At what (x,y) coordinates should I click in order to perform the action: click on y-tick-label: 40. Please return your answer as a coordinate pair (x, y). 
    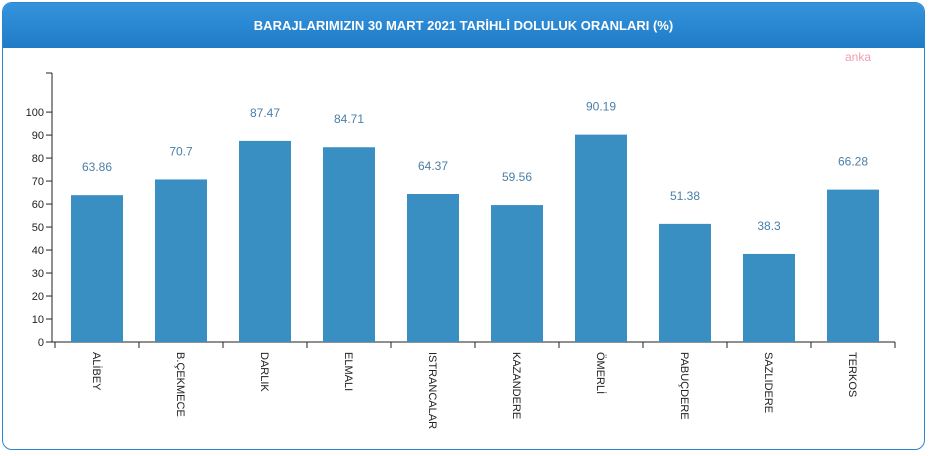
    Looking at the image, I should click on (38, 251).